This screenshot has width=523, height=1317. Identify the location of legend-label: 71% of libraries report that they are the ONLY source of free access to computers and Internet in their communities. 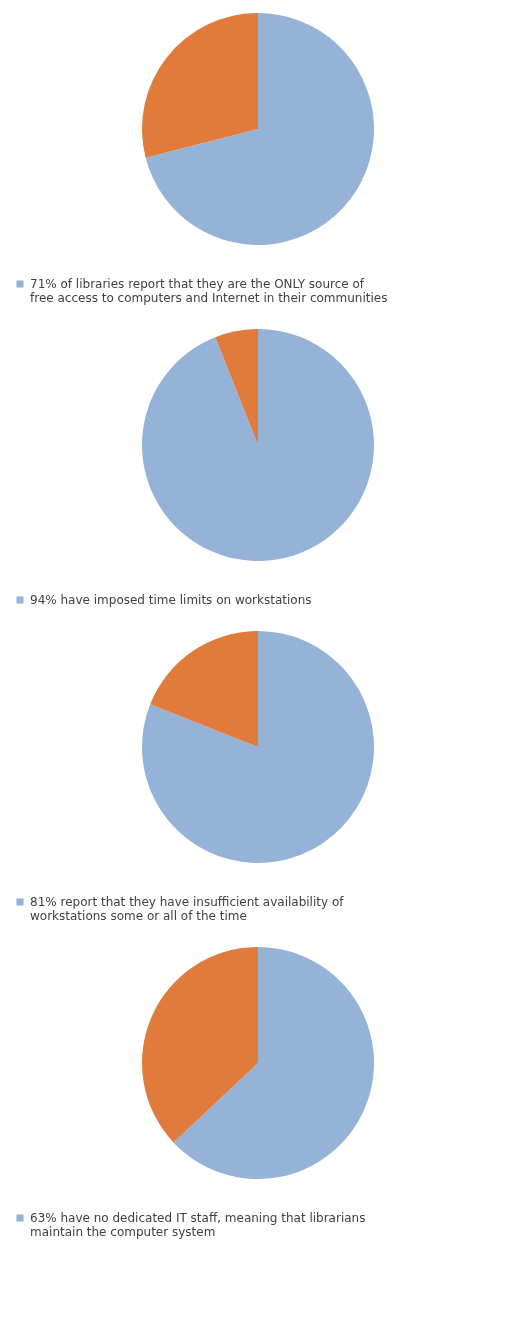
(209, 291).